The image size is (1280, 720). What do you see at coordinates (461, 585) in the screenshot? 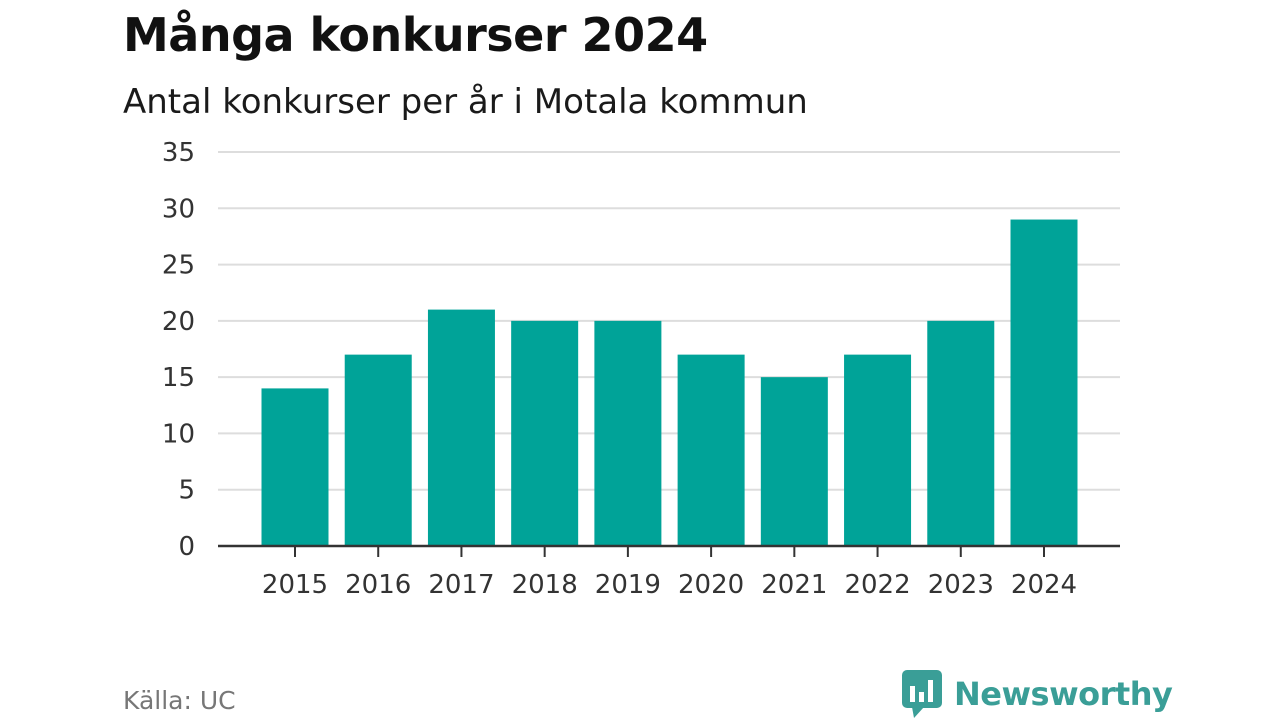
I see `x-tick-label: 2017` at bounding box center [461, 585].